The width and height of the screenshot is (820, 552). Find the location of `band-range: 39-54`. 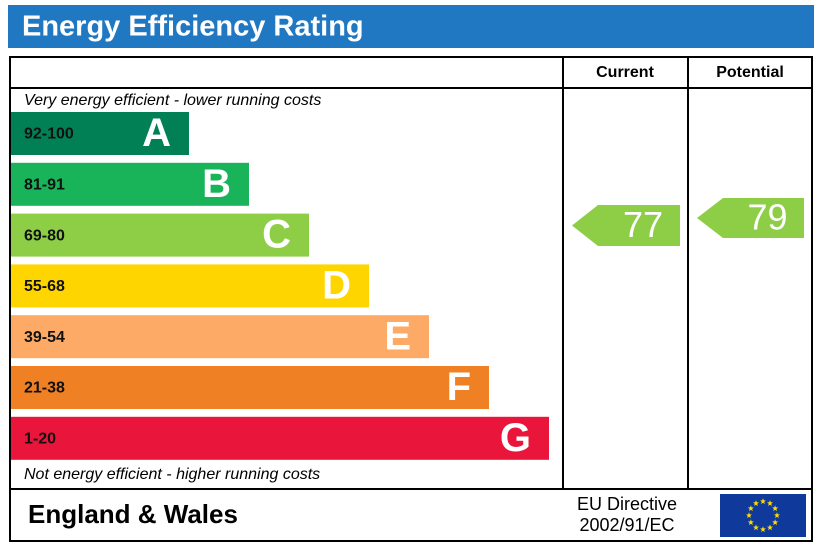

band-range: 39-54 is located at coordinates (44, 337).